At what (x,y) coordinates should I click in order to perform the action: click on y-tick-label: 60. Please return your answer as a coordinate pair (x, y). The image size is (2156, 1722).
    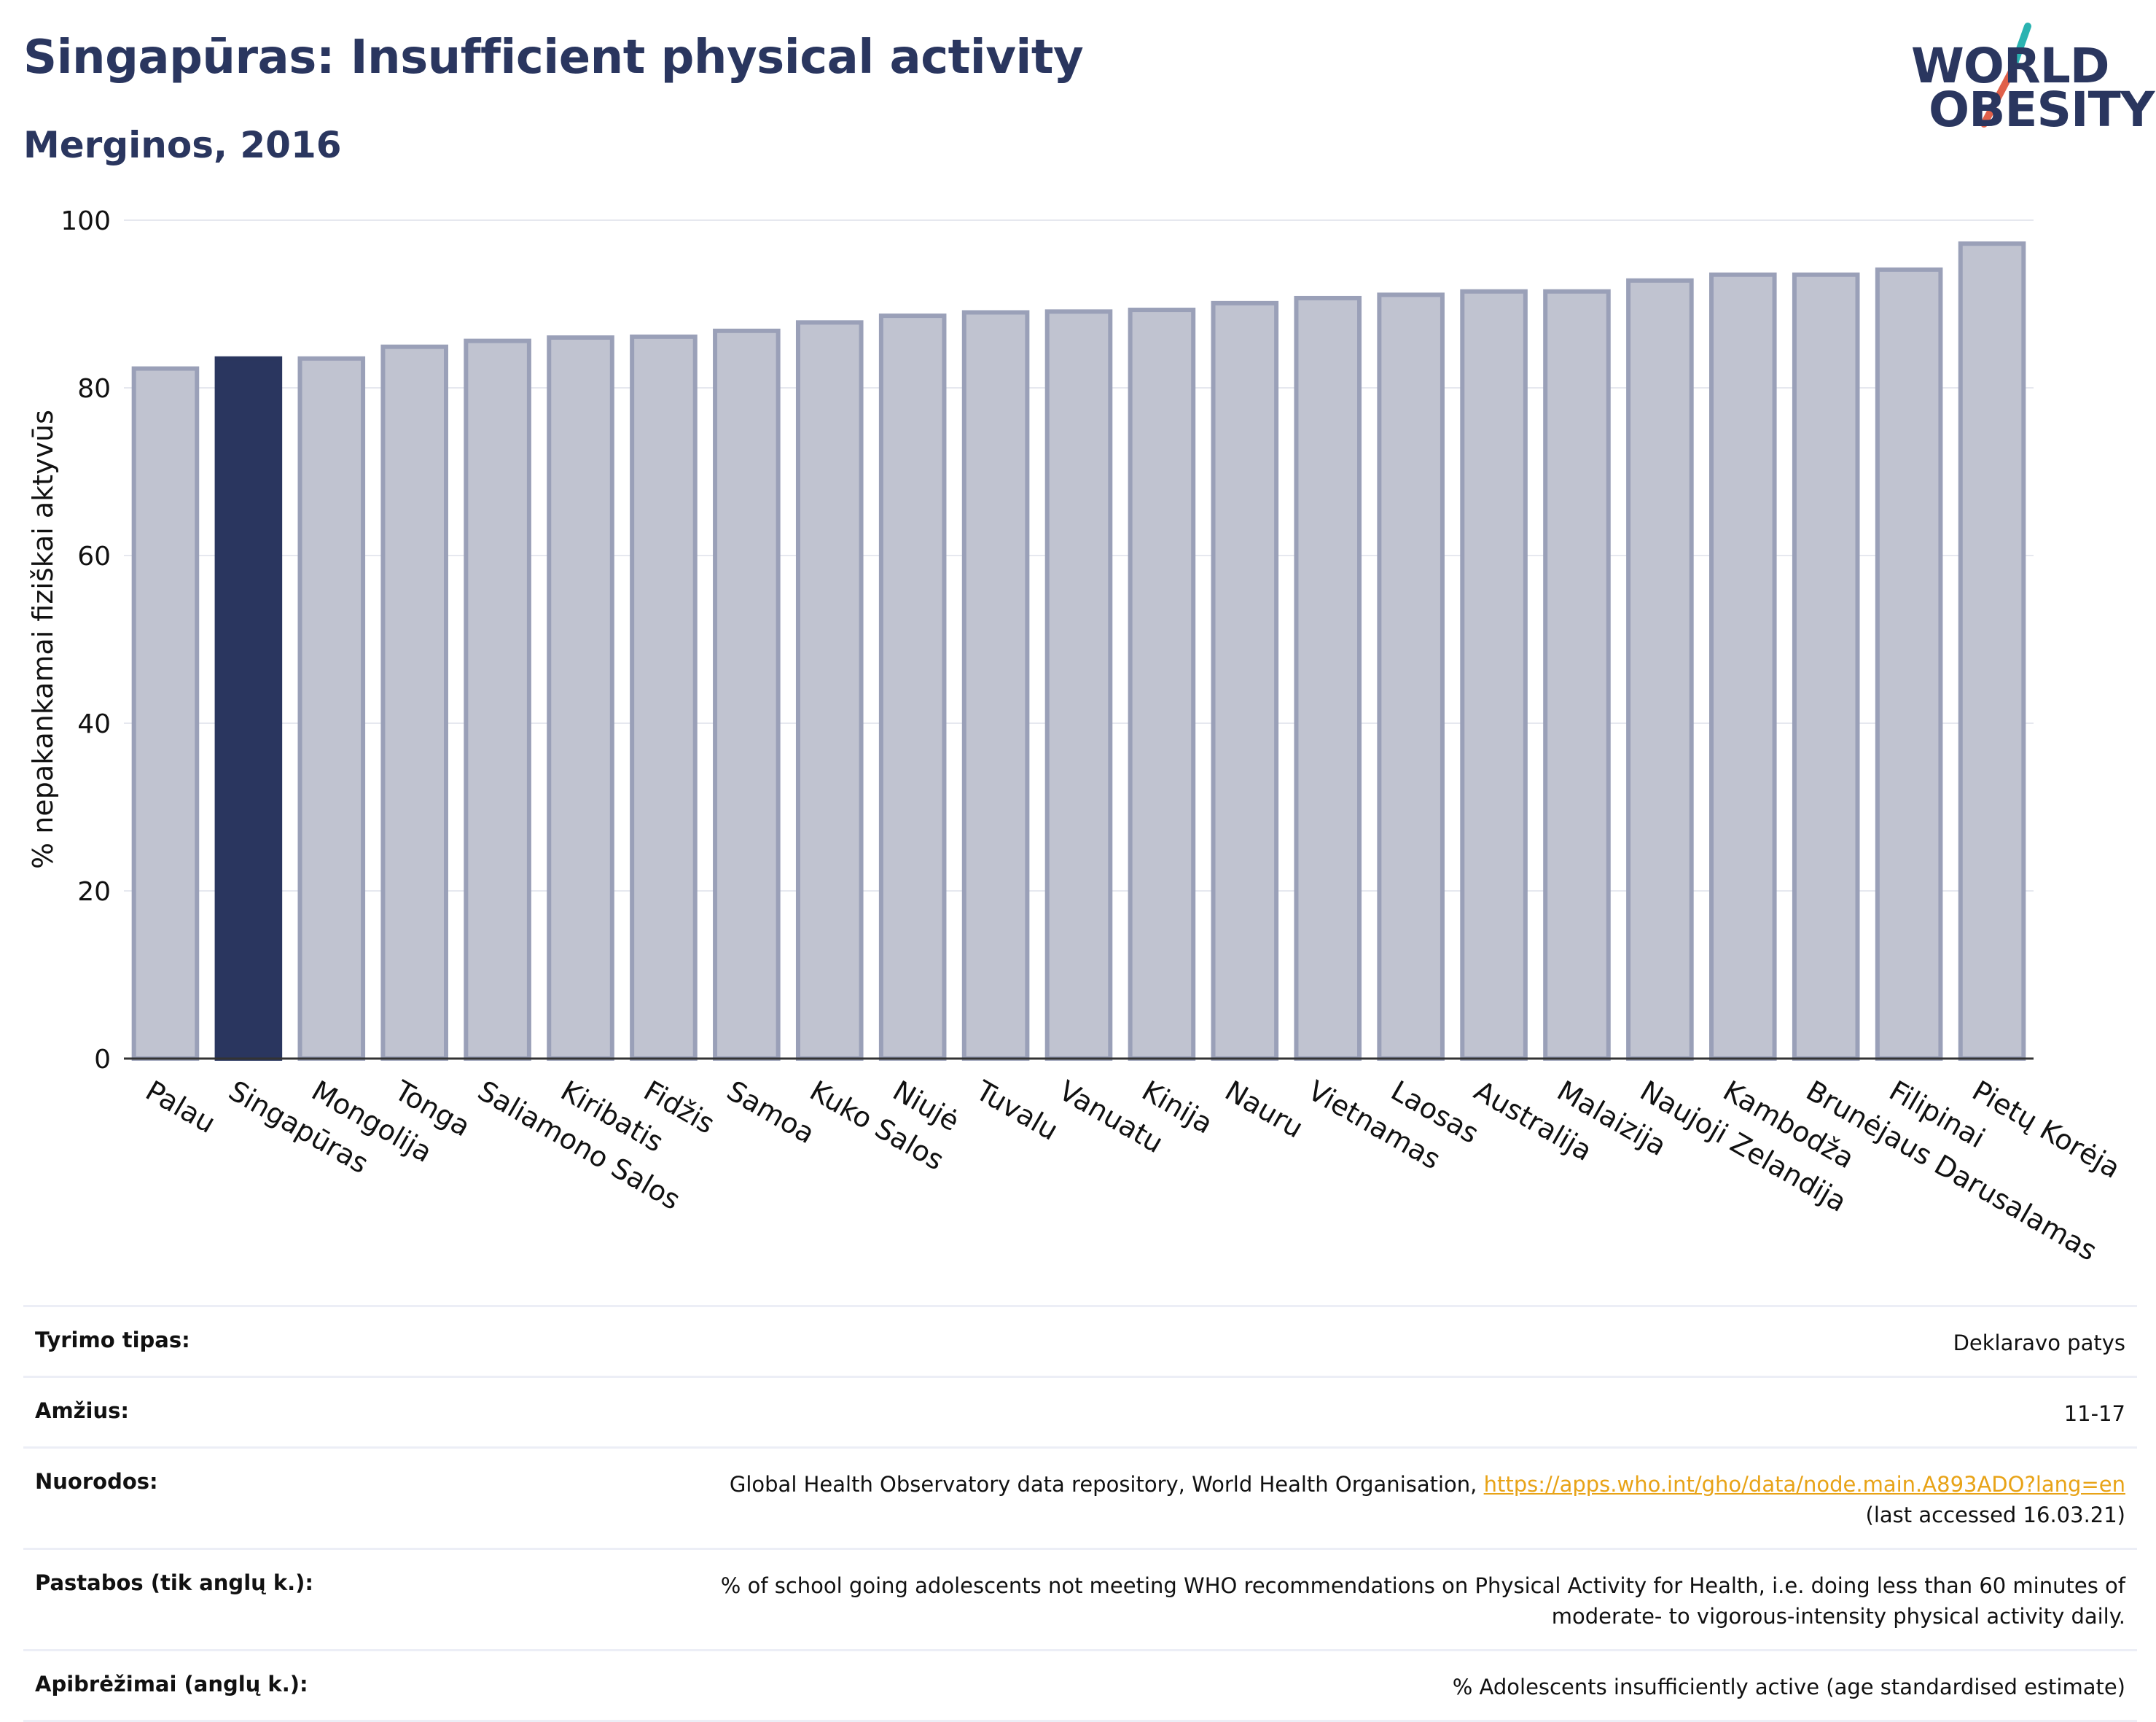
    Looking at the image, I should click on (94, 557).